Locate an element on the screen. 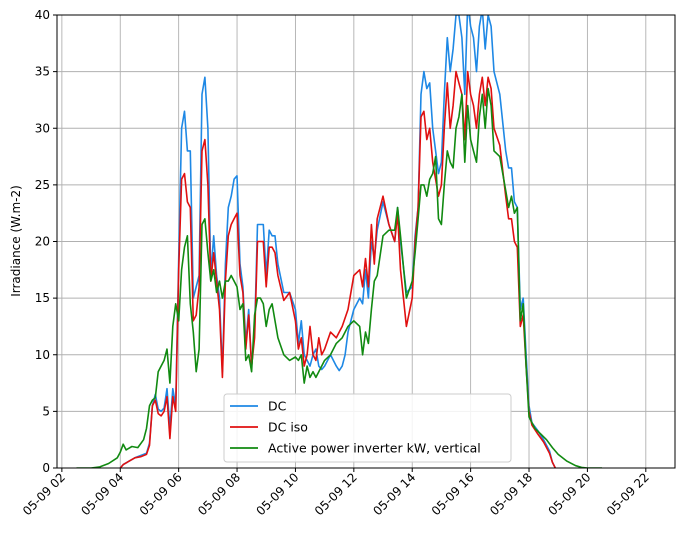 The image size is (687, 542). y-tick-label: 5 is located at coordinates (46, 411).